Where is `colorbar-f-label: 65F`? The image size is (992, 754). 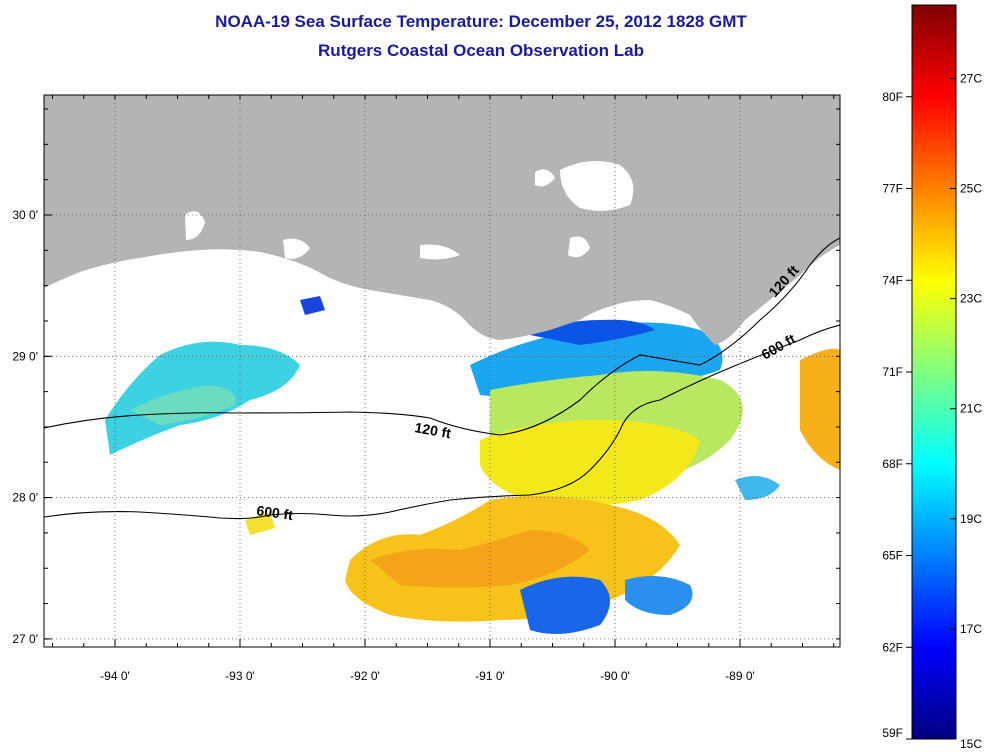
colorbar-f-label: 65F is located at coordinates (892, 556).